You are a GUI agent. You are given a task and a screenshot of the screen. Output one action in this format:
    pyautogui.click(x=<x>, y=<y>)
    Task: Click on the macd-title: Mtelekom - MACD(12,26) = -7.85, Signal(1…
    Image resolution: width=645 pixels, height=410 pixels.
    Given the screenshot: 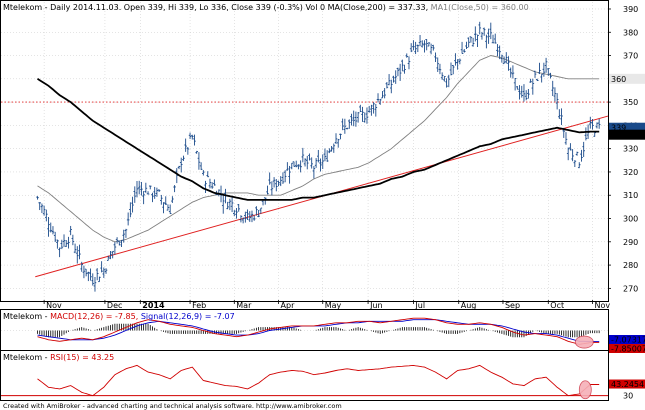 What is the action you would take?
    pyautogui.click(x=119, y=316)
    